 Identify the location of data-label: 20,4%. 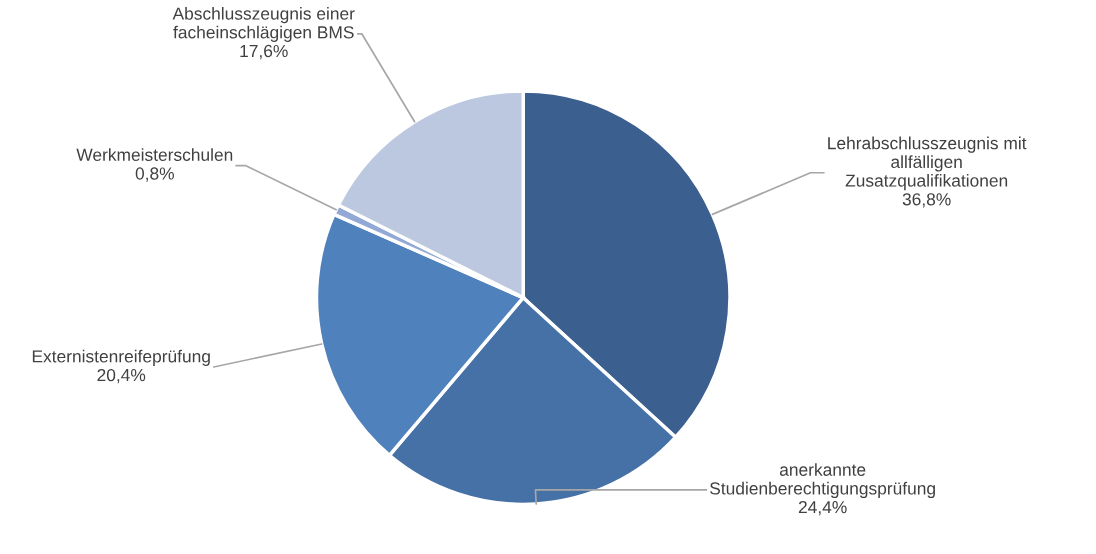
(121, 376).